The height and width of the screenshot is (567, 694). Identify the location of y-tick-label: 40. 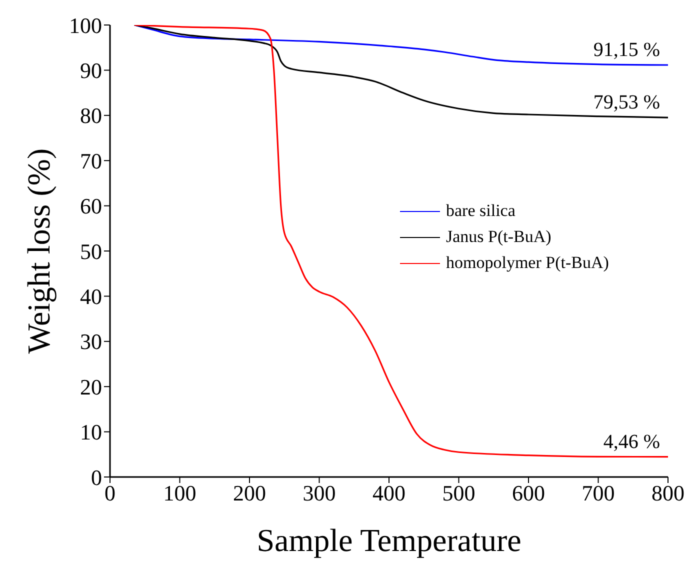
(91, 297).